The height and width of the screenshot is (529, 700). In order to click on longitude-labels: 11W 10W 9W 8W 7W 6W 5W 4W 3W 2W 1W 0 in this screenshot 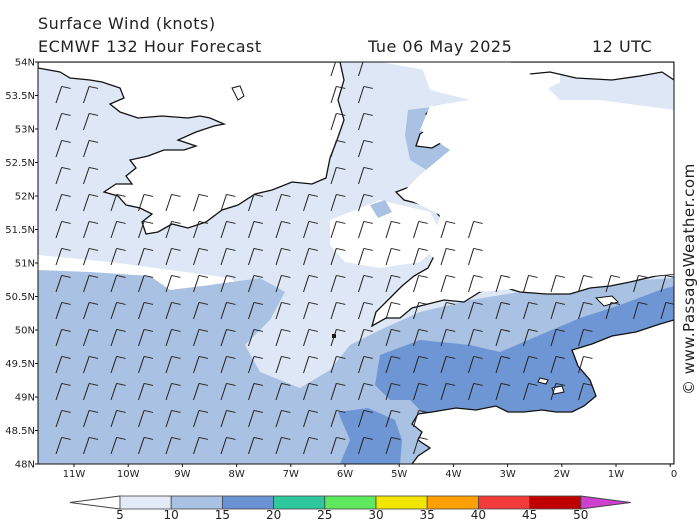, I will do `click(370, 472)`.